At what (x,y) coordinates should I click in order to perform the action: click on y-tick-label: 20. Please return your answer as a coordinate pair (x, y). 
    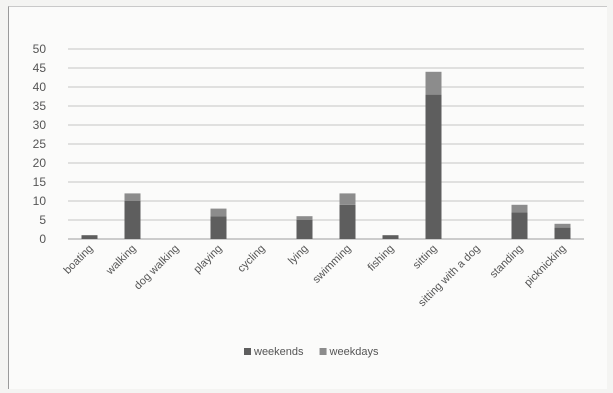
    Looking at the image, I should click on (40, 163).